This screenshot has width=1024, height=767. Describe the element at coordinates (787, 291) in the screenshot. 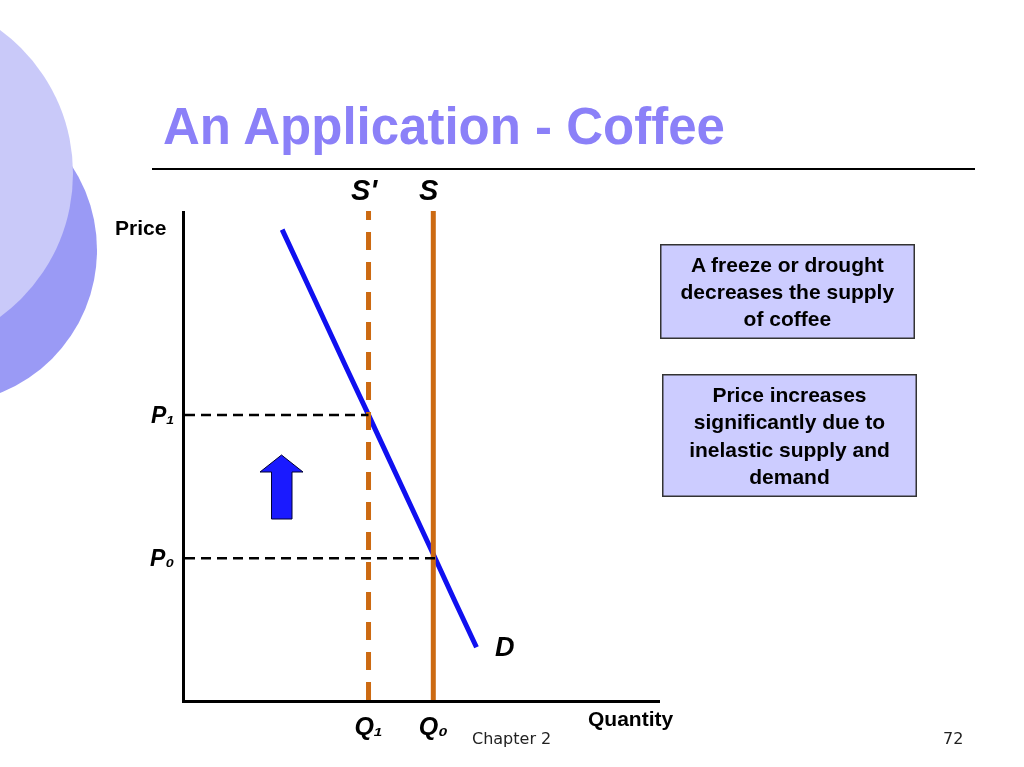

I see `text: A freeze or drought decreases the supply of coffee` at that location.